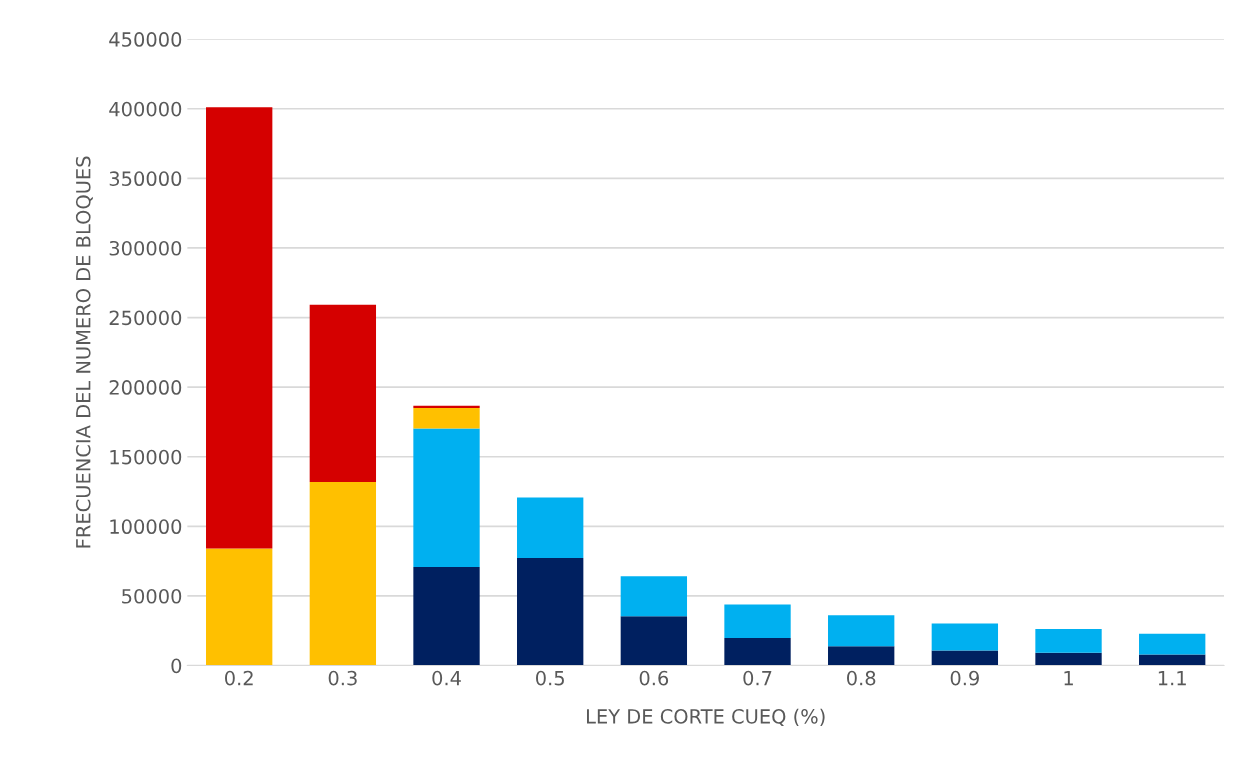 This screenshot has width=1249, height=783. I want to click on x-tick-label: 0.8, so click(861, 678).